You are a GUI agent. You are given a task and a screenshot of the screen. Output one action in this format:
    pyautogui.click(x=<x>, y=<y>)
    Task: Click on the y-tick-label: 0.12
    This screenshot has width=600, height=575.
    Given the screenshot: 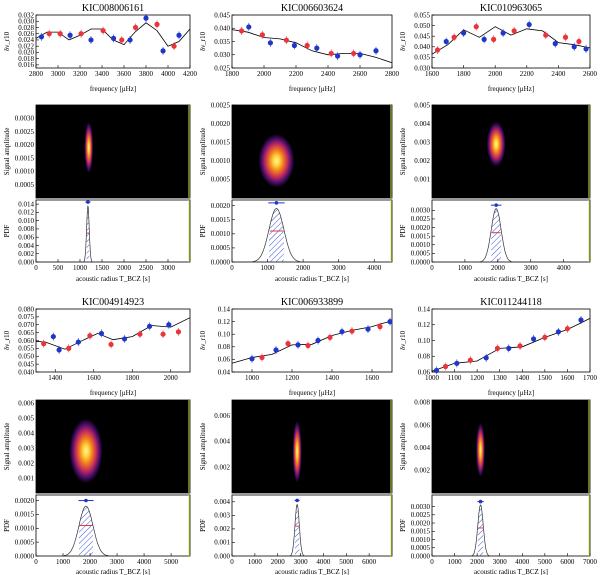 What is the action you would take?
    pyautogui.click(x=224, y=322)
    